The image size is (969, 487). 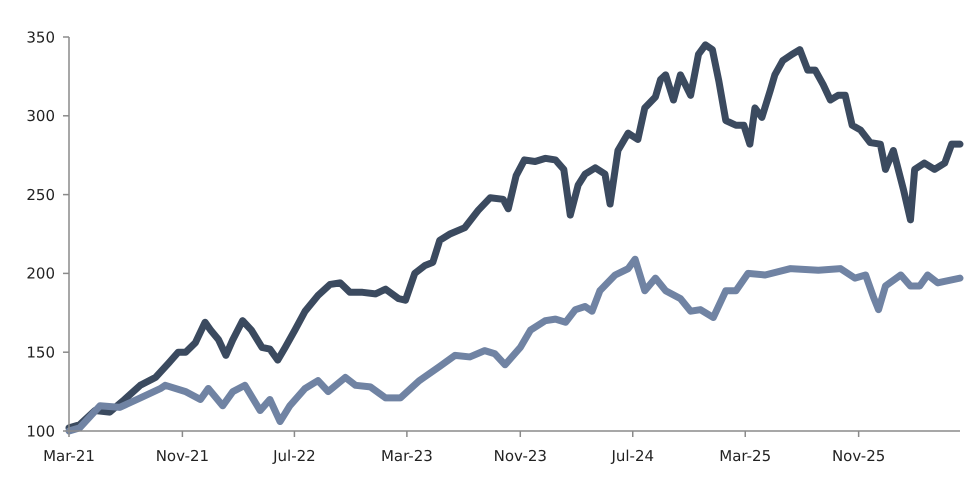 I want to click on y-tick-label: 350, so click(x=40, y=37).